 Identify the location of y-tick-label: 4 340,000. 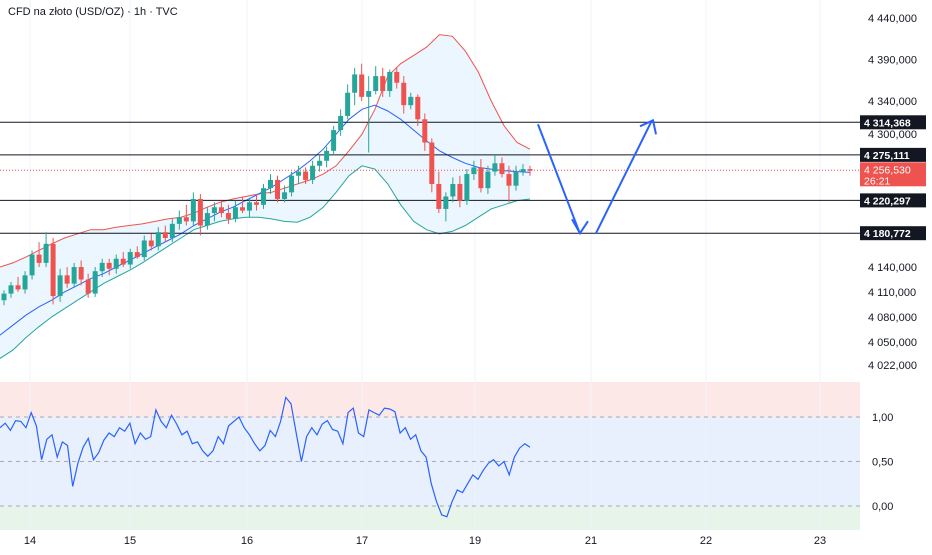
(892, 102).